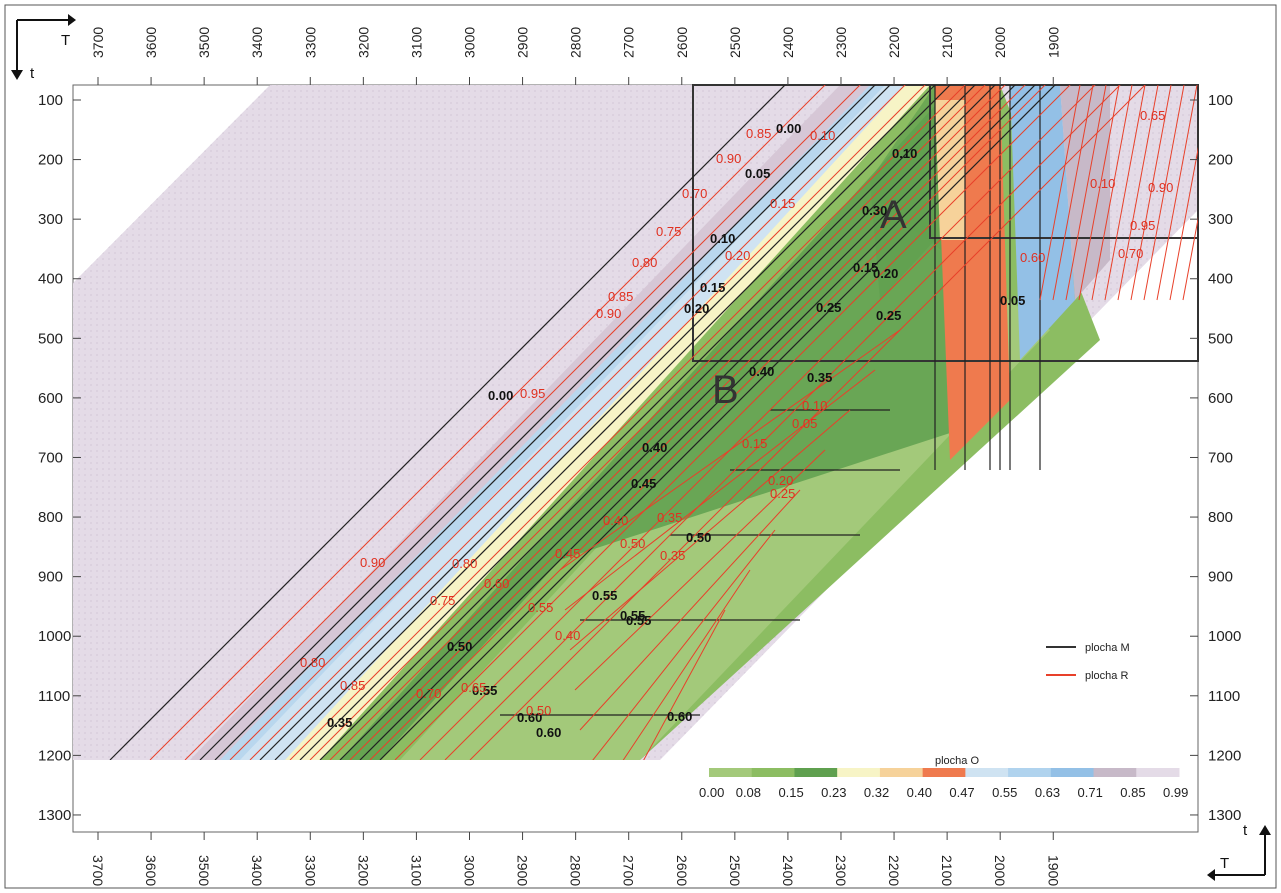 The height and width of the screenshot is (893, 1281). I want to click on y-tick-label-left: 400, so click(50, 279).